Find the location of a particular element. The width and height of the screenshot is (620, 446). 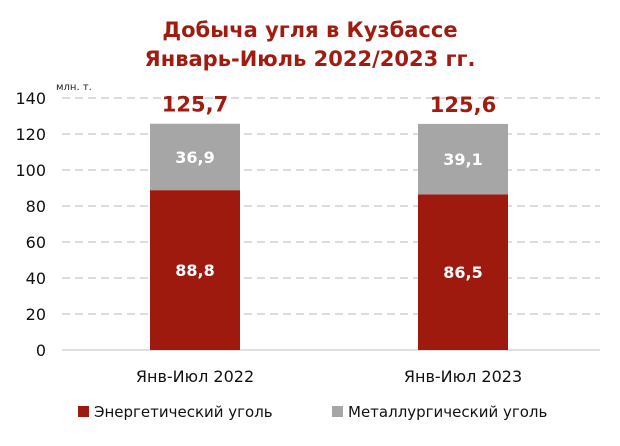

data-label: 88,8 is located at coordinates (194, 270).